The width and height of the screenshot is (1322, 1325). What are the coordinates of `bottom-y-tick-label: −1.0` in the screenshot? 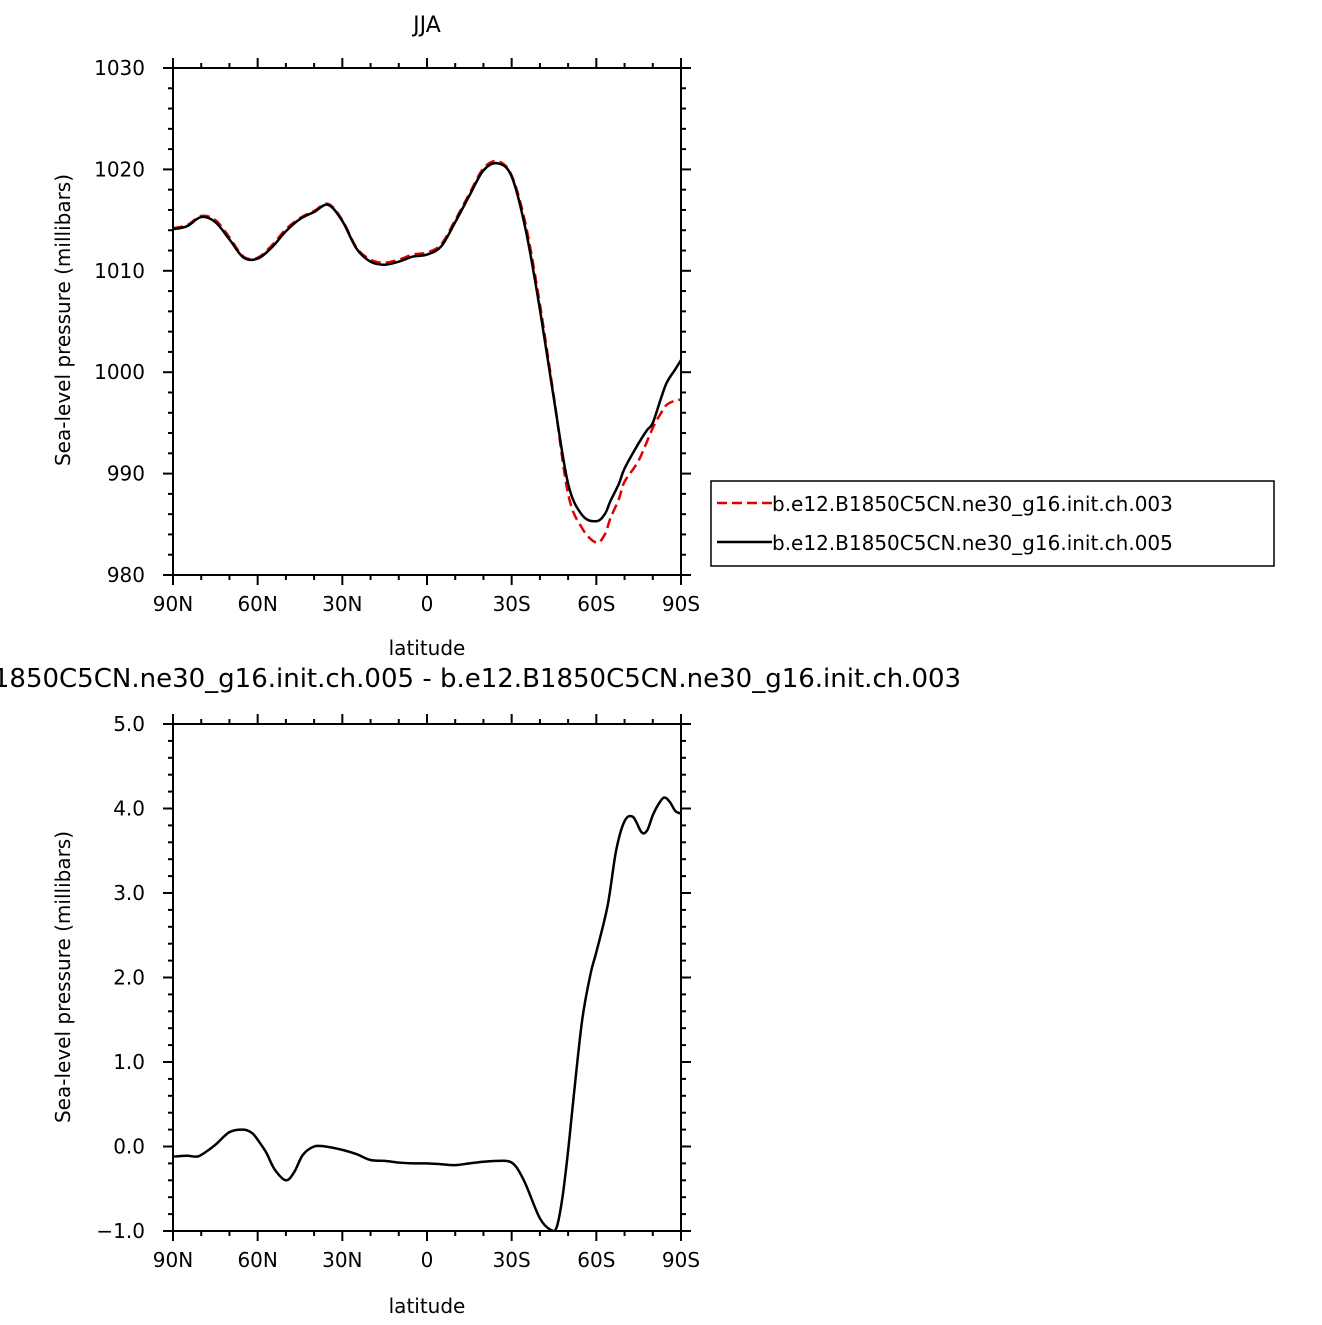 It's located at (120, 1231).